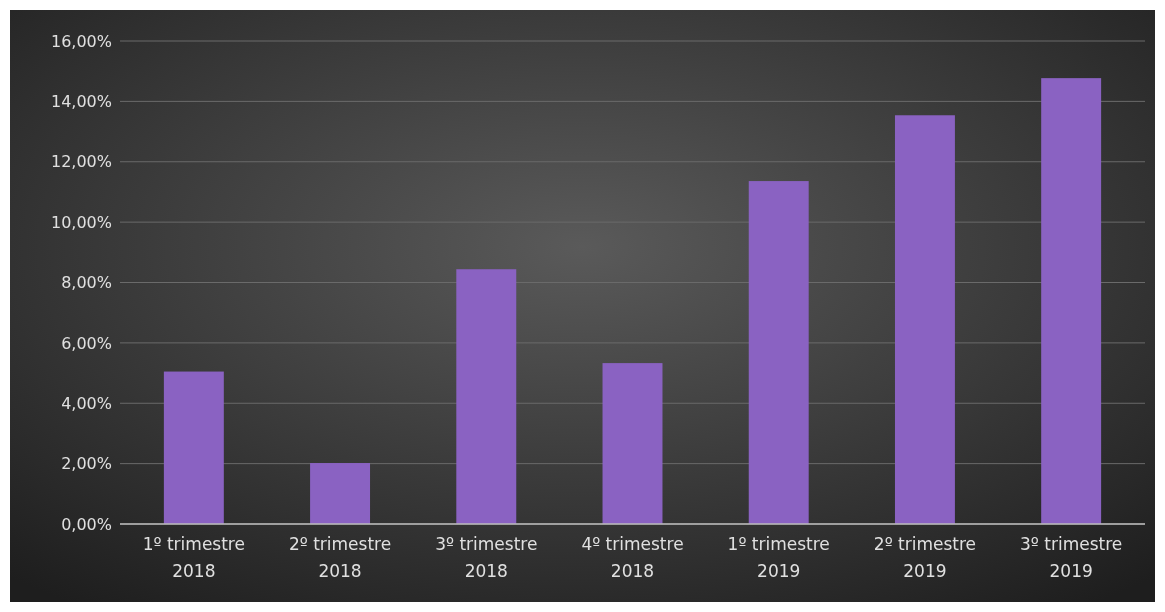 Image resolution: width=1165 pixels, height=612 pixels. I want to click on x-tick-label: 2º trimestre 2018, so click(340, 557).